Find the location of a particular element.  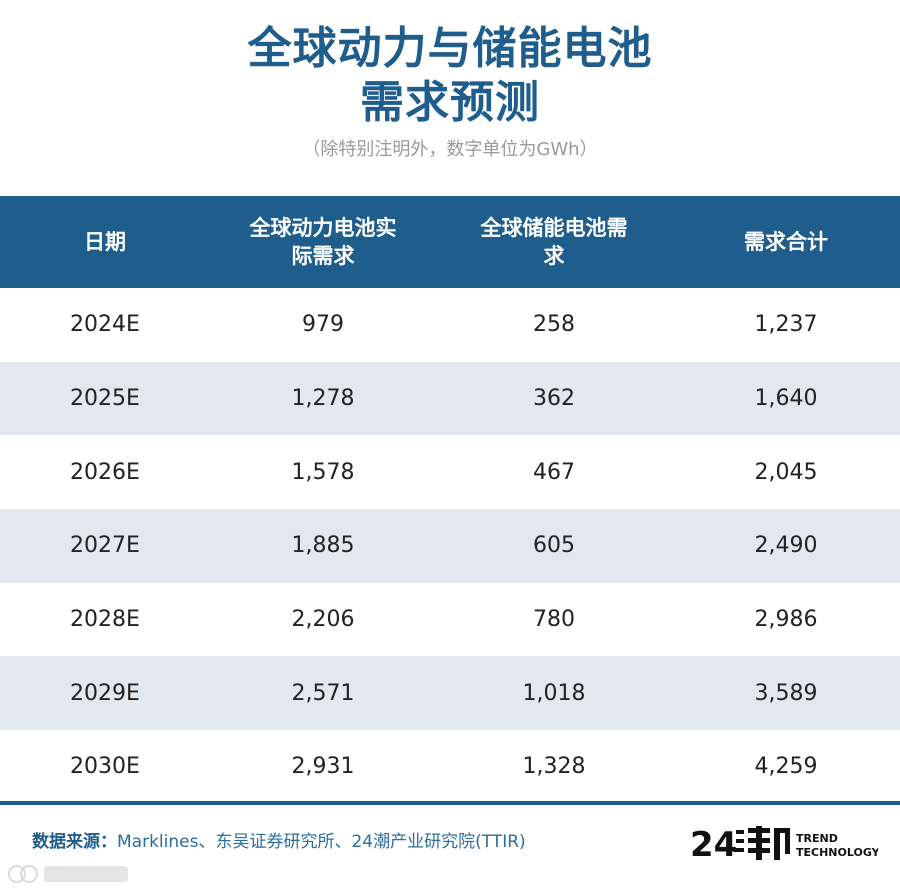

cell-ev-demand: 1,578 is located at coordinates (323, 472).